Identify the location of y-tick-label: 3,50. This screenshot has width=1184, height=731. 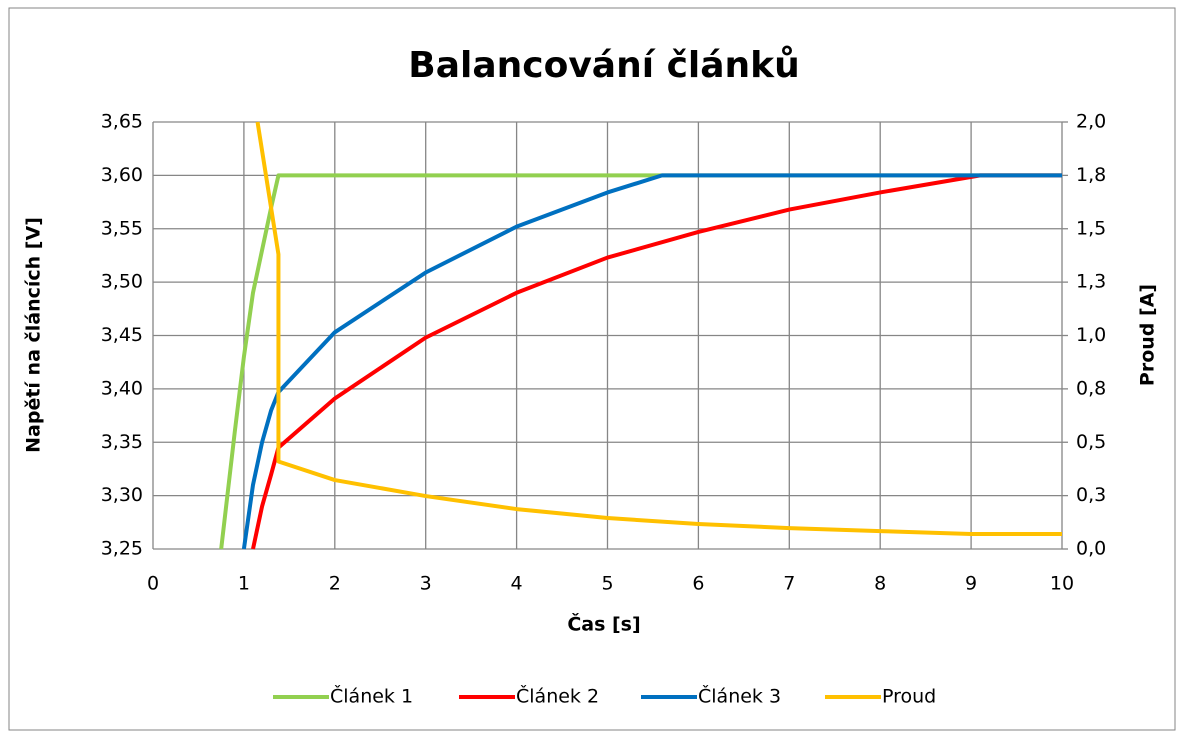
(122, 282).